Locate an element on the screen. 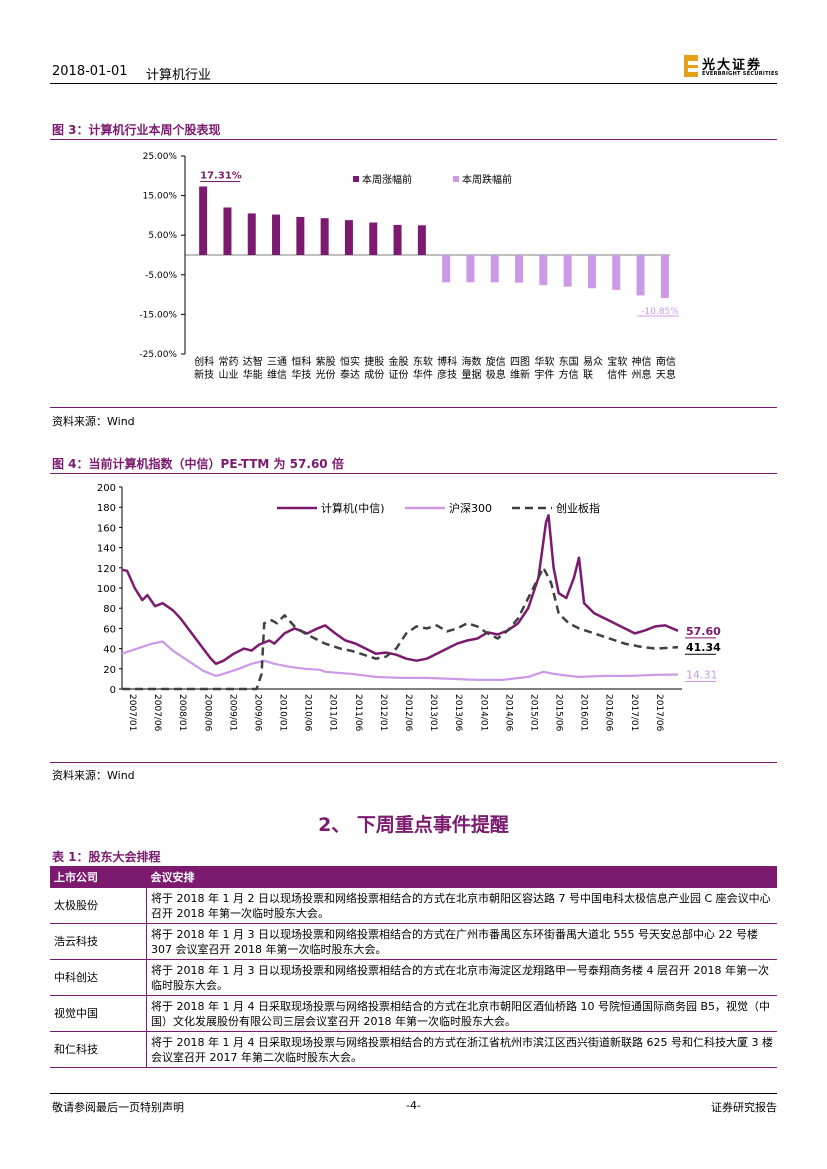 The image size is (827, 1169). x-tick-label: 极 is located at coordinates (491, 374).